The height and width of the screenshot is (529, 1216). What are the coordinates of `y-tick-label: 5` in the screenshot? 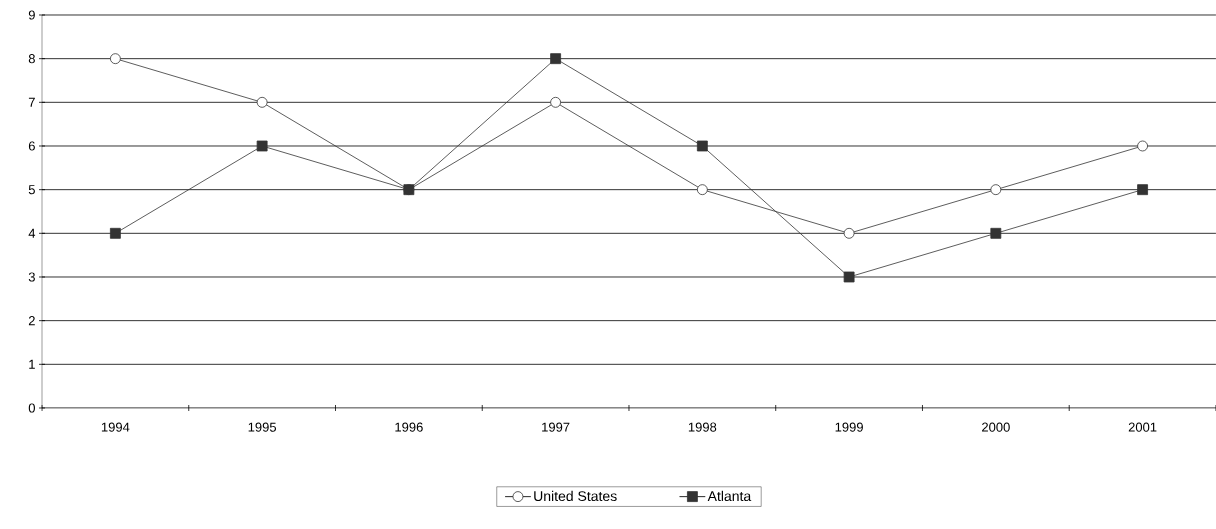 It's located at (31, 190).